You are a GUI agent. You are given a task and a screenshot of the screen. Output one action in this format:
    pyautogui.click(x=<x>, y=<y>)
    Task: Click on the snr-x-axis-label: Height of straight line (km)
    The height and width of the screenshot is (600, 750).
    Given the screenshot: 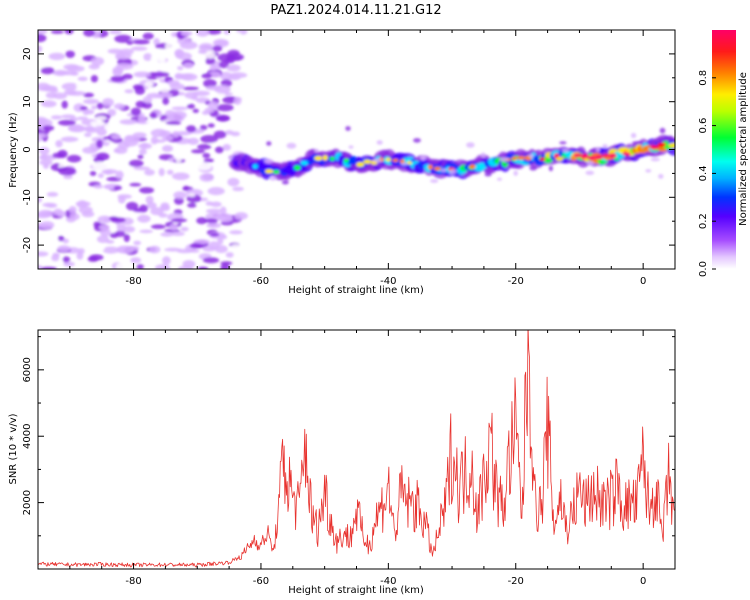 What is the action you would take?
    pyautogui.click(x=356, y=590)
    